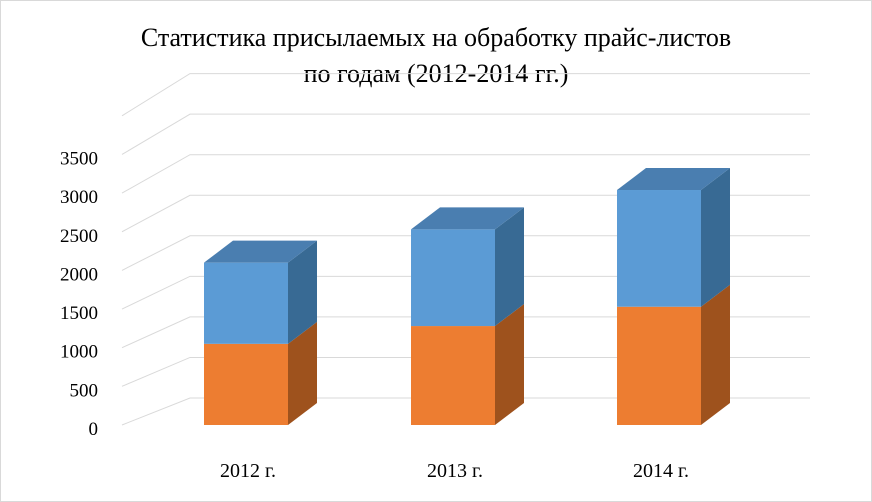 This screenshot has height=502, width=872. Describe the element at coordinates (79, 294) in the screenshot. I see `y-axis-tick-labels: 0 500 1000 1500 2000 2500 3000 3500` at that location.